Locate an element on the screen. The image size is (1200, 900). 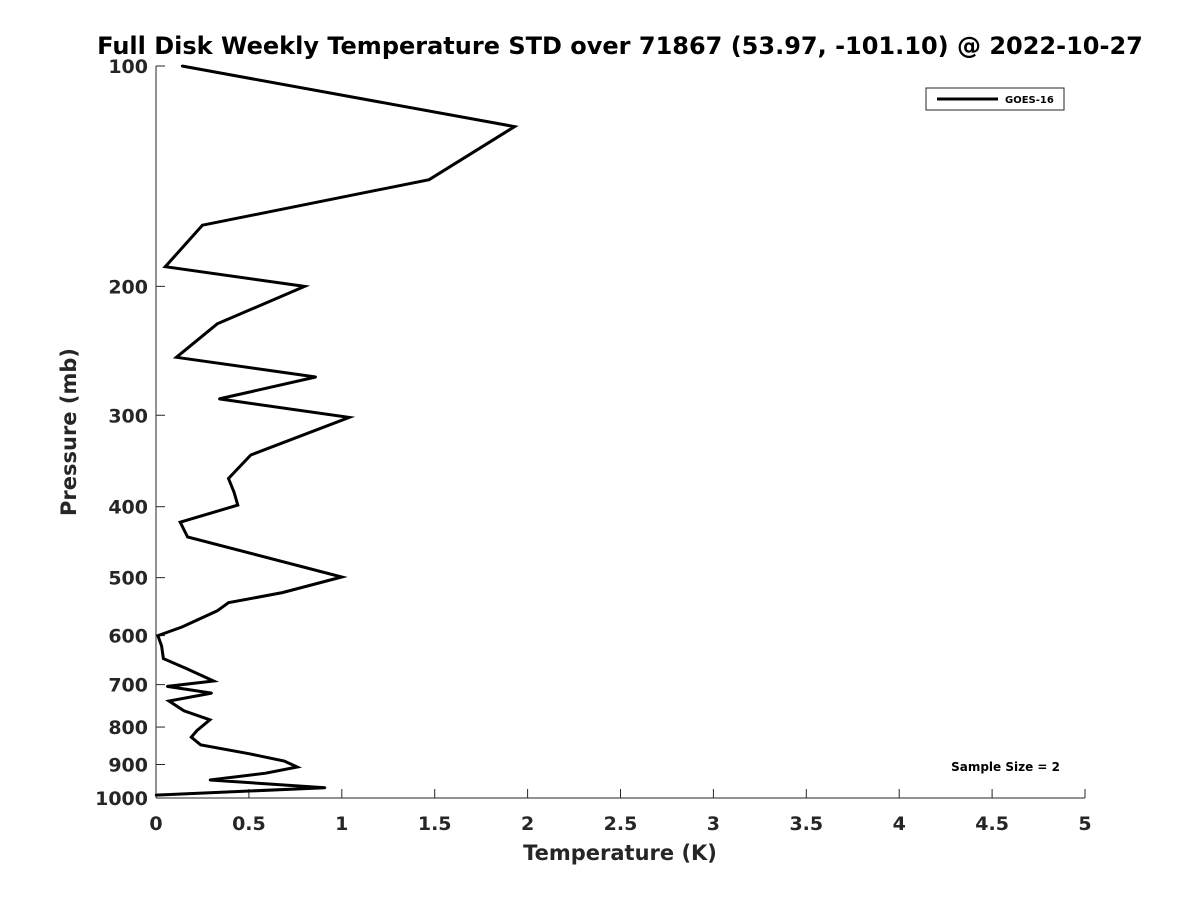
y-tick-label: 900 is located at coordinates (128, 766).